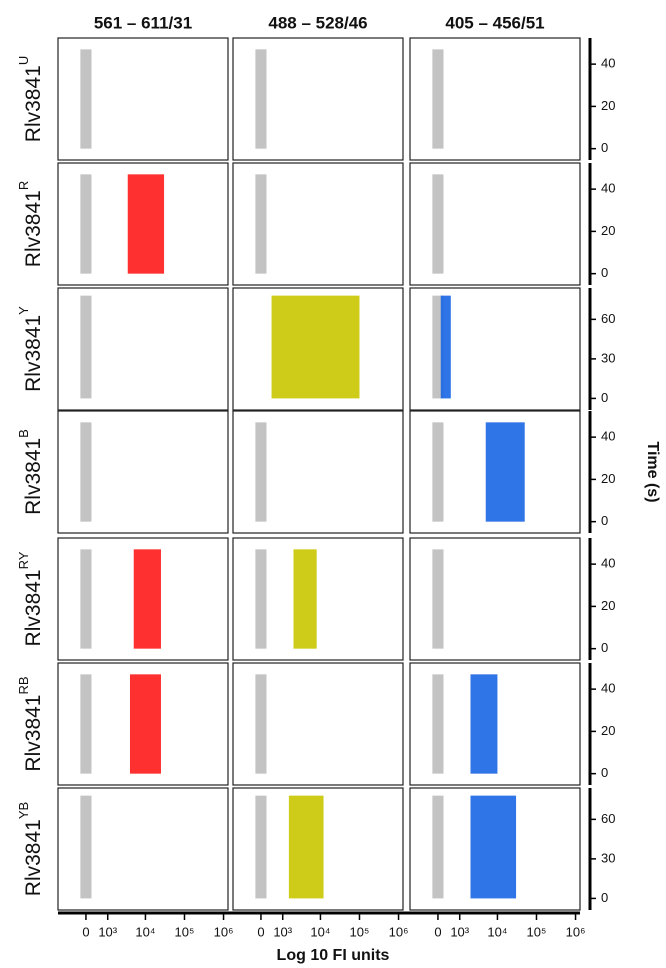 The width and height of the screenshot is (666, 968). I want to click on row-label: Rlv3841B, so click(30, 472).